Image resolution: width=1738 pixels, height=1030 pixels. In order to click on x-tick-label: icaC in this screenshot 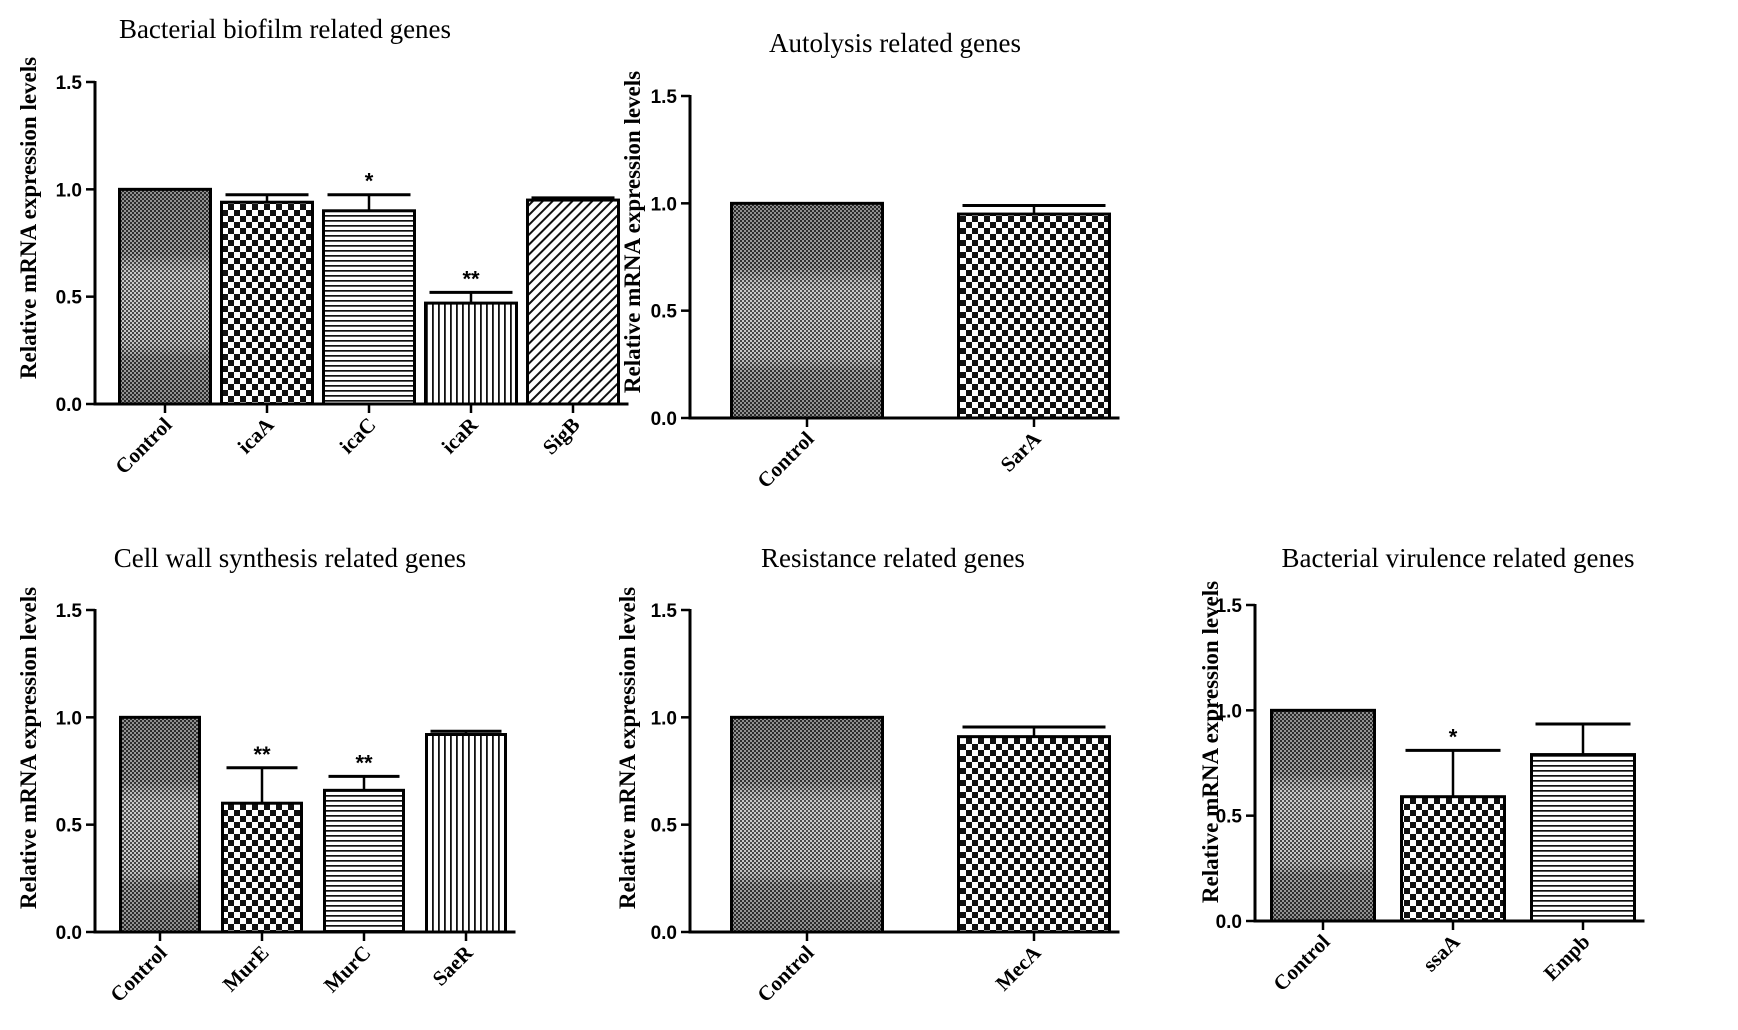, I will do `click(358, 436)`.